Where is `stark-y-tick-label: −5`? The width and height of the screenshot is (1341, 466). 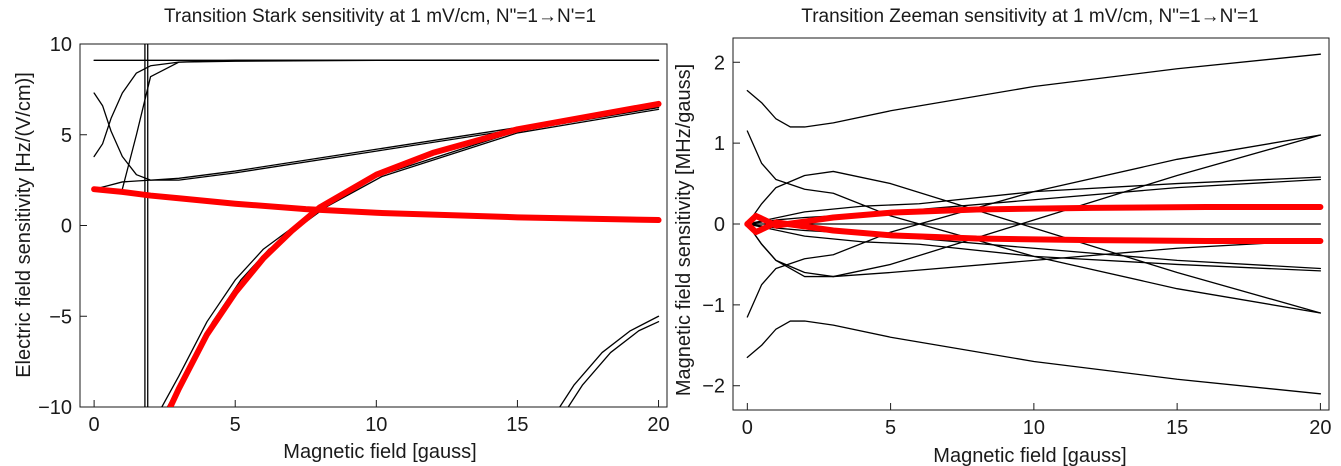
stark-y-tick-label: −5 is located at coordinates (60, 317).